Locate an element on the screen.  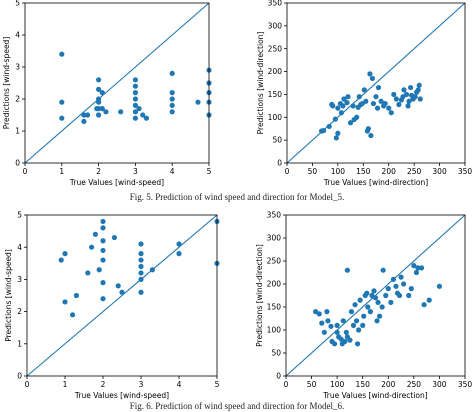
y-tick-label: 1 is located at coordinates (17, 131).